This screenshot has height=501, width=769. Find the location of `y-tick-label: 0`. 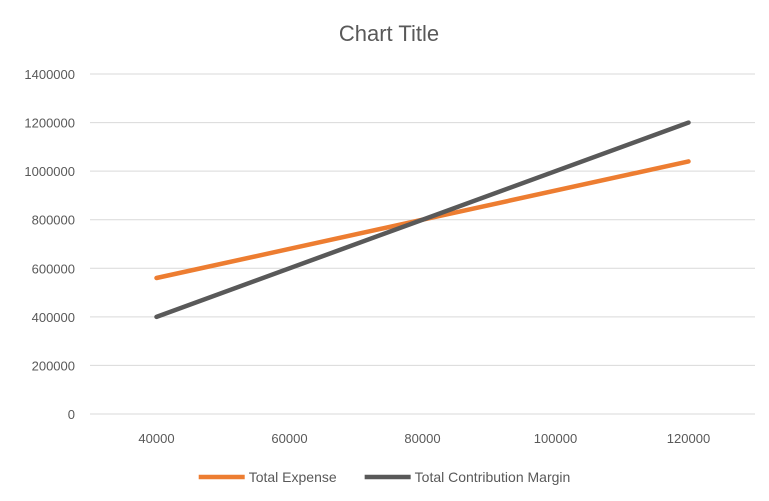

y-tick-label: 0 is located at coordinates (71, 414).